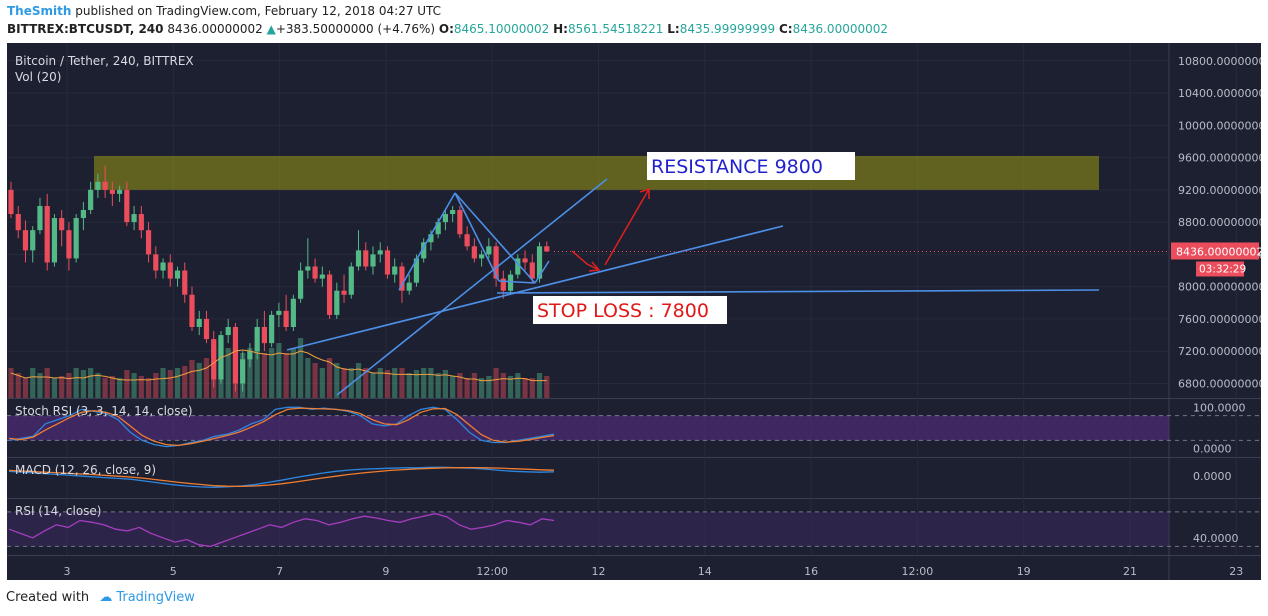 This screenshot has height=616, width=1268. I want to click on y-tick-label: 9200.00000000, so click(1219, 190).